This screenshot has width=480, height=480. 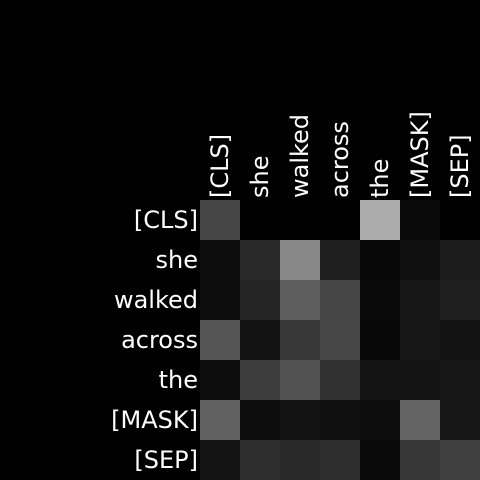 What do you see at coordinates (220, 260) in the screenshot?
I see `heatmap-cell-r1-c0` at bounding box center [220, 260].